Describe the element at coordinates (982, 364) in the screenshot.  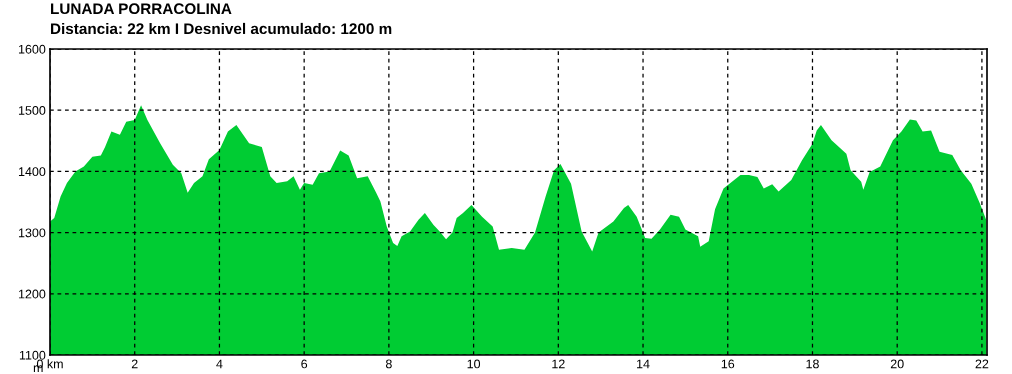
I see `x-tick-label: 22` at that location.